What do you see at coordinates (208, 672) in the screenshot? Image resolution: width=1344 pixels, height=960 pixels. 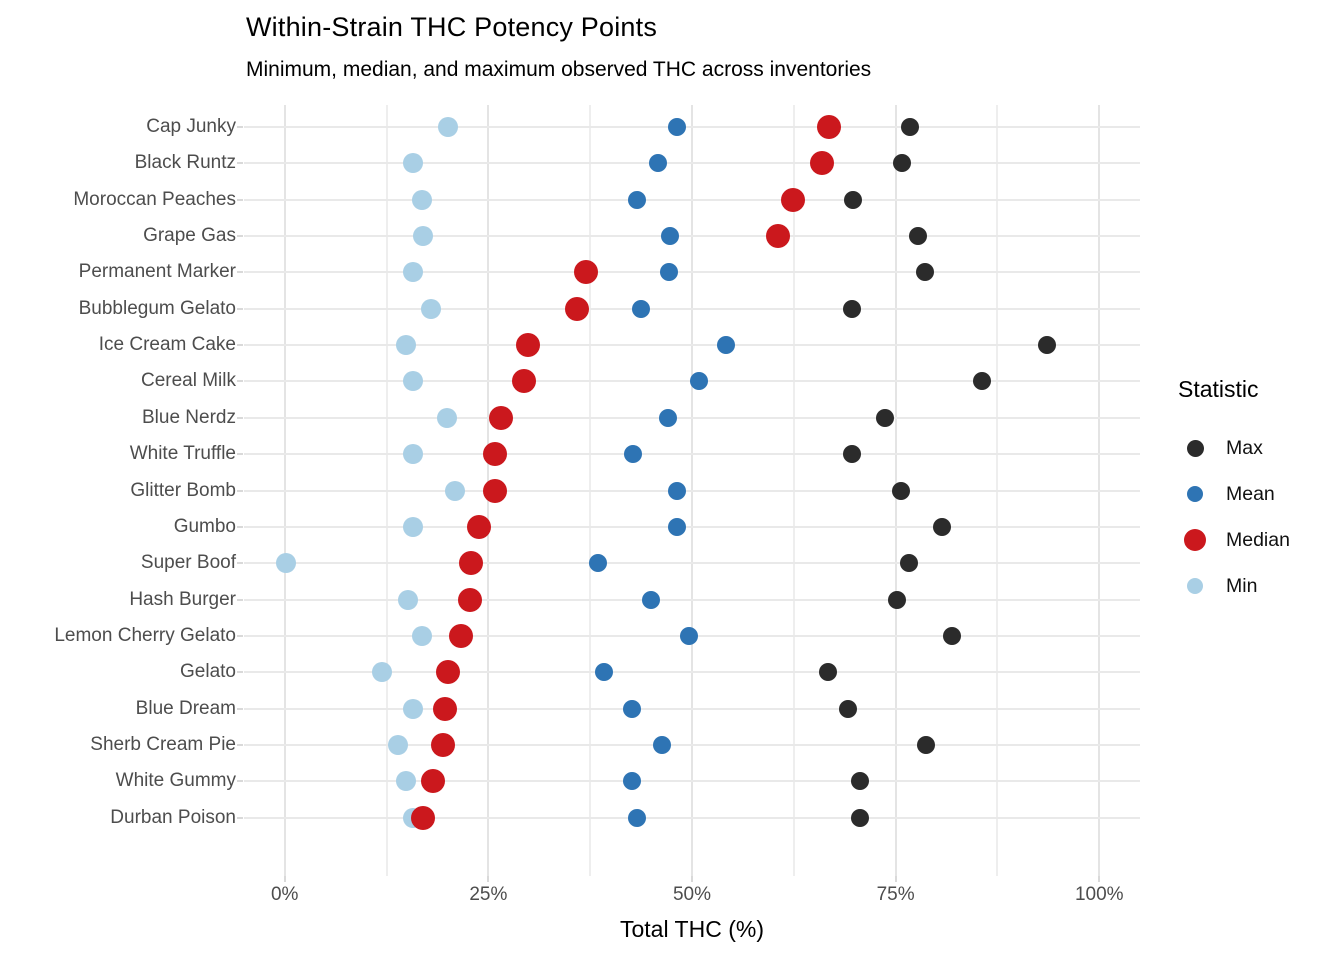 I see `y-axis-label: Gelato` at bounding box center [208, 672].